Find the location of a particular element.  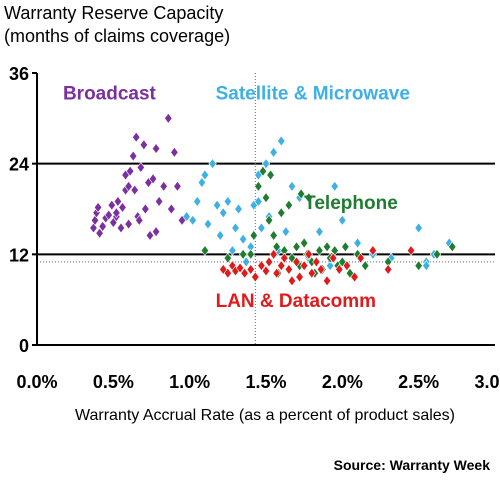

y-tick-label: 36 is located at coordinates (19, 74).